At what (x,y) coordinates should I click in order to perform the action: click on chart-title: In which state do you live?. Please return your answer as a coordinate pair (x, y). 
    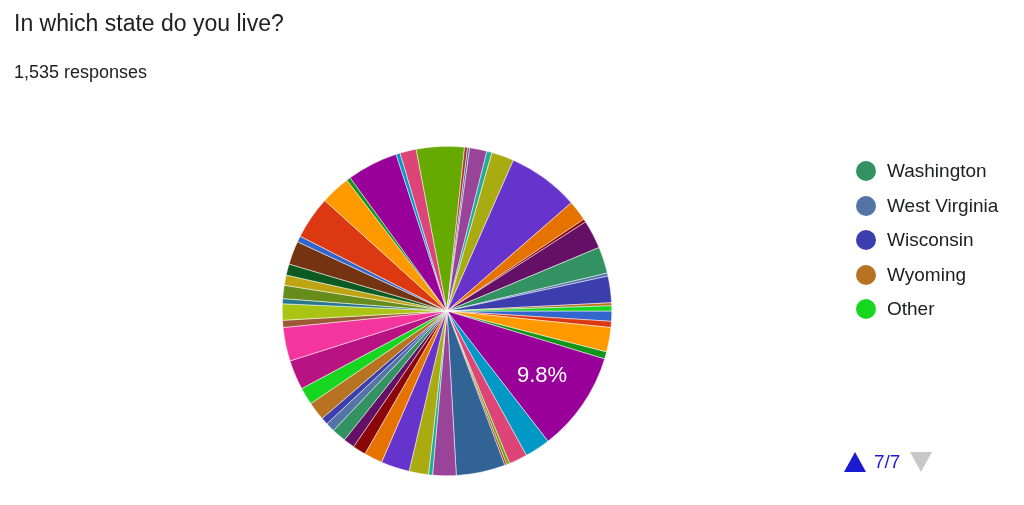
    Looking at the image, I should click on (149, 23).